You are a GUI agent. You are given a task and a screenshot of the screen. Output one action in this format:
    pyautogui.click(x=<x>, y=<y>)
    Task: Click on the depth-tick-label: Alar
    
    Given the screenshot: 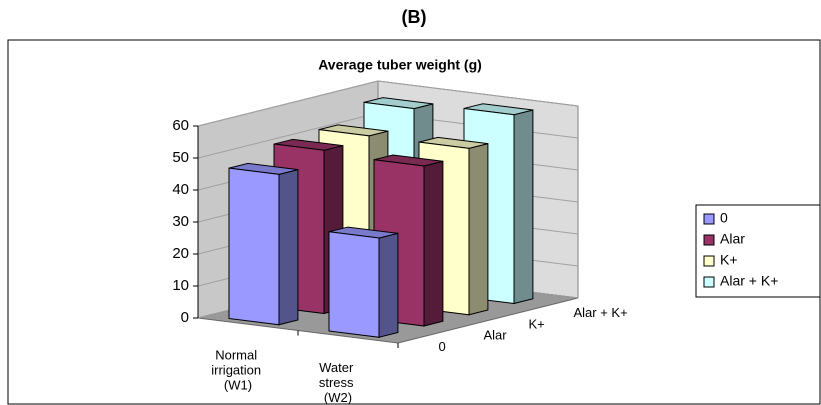 What is the action you would take?
    pyautogui.click(x=496, y=335)
    